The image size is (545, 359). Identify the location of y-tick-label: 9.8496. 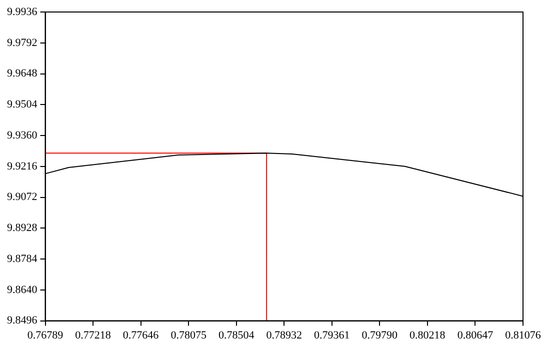
(22, 320).